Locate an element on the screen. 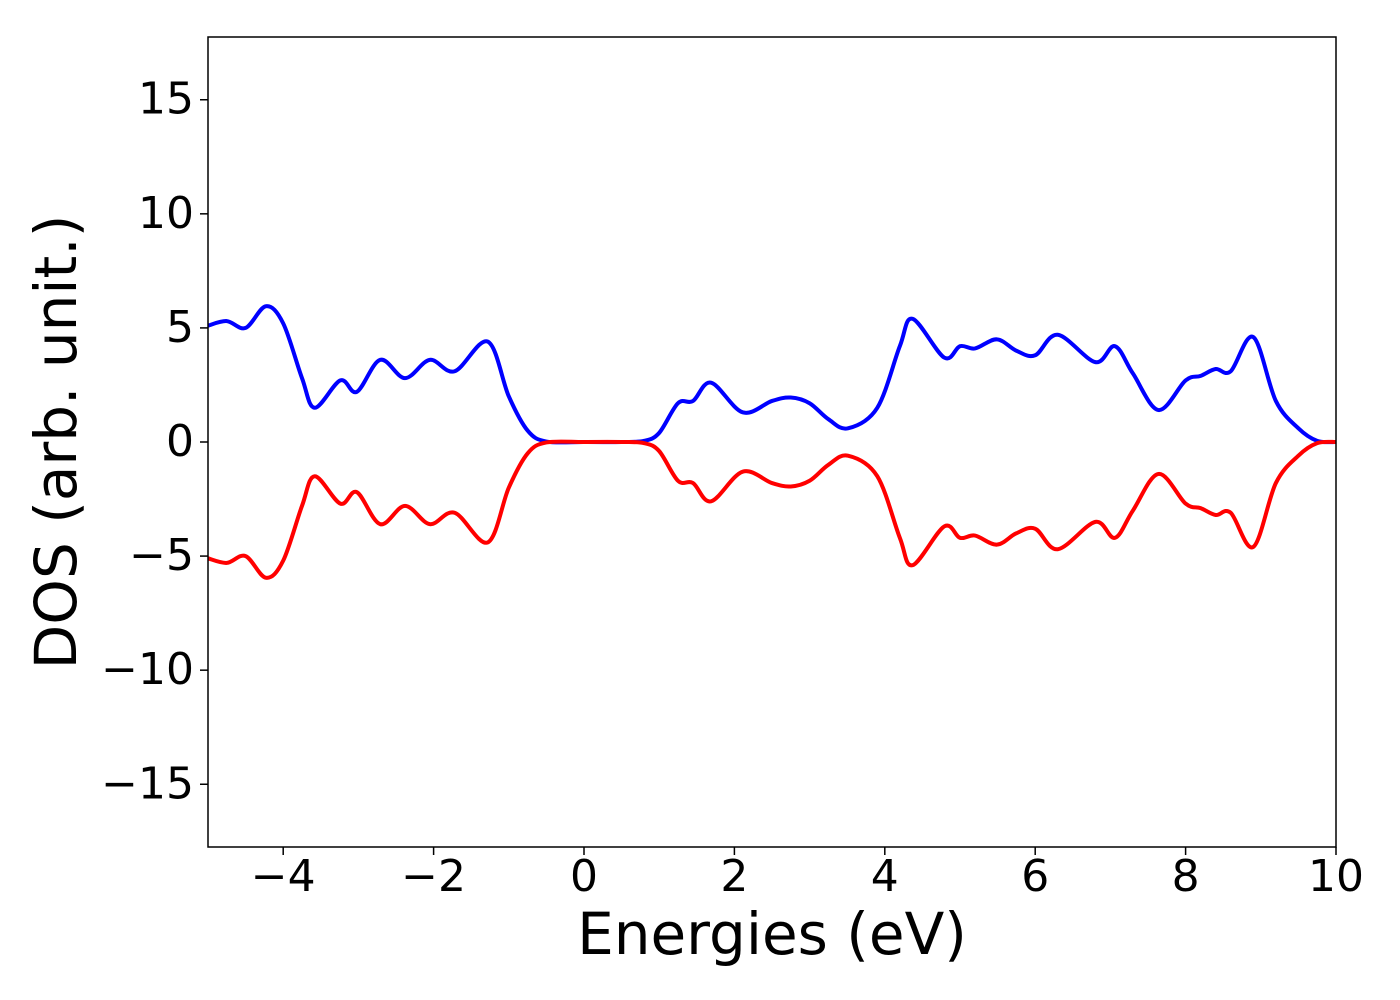 The image size is (1400, 1000). x-tick-label: 2 is located at coordinates (734, 876).